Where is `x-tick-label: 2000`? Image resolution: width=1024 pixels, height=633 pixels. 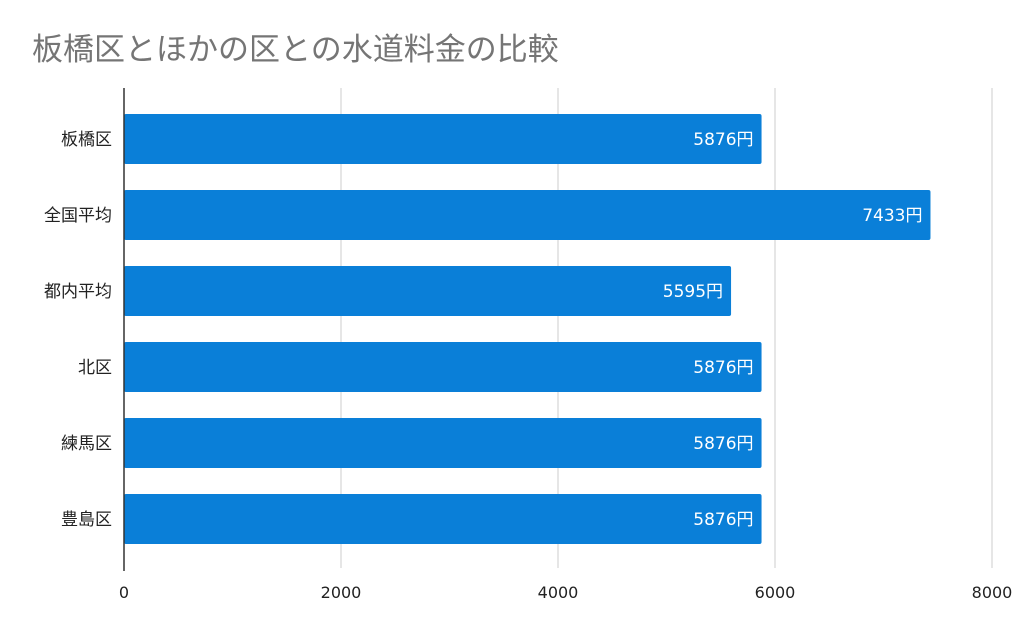
x-tick-label: 2000 is located at coordinates (341, 592).